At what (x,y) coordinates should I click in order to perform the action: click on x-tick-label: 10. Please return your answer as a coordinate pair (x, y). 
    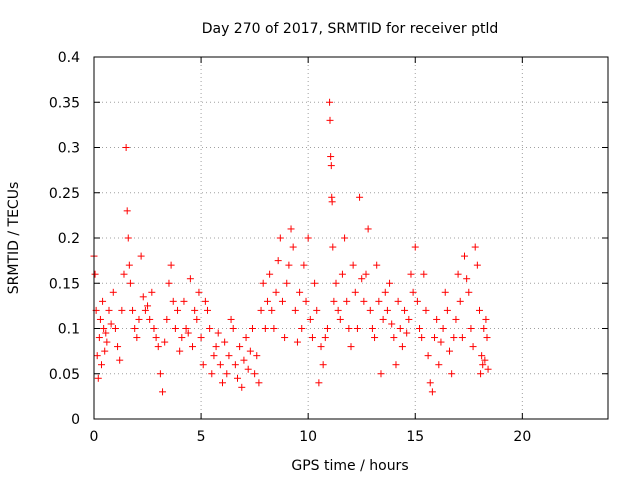
    Looking at the image, I should click on (308, 437).